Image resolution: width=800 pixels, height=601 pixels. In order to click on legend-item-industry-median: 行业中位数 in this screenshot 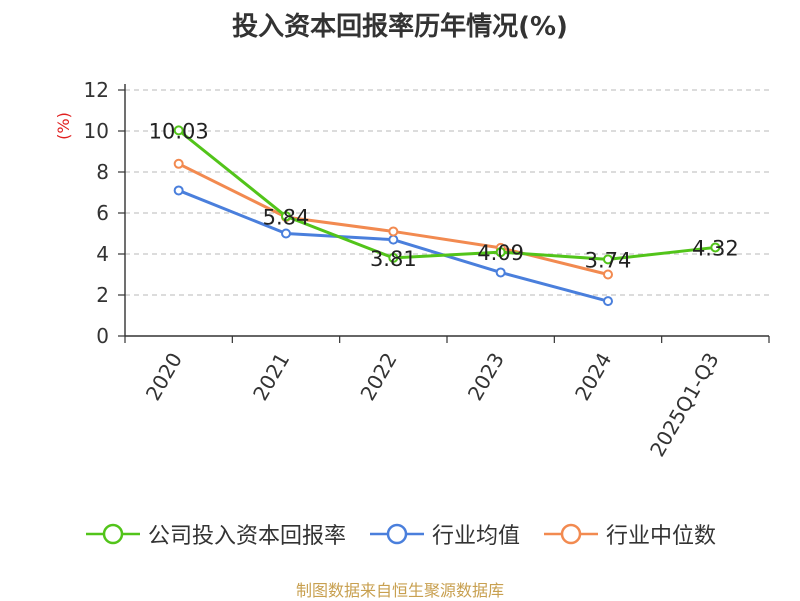, I will do `click(629, 534)`.